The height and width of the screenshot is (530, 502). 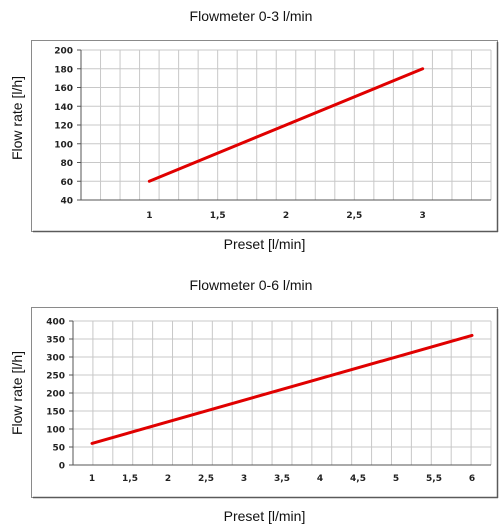 I want to click on x-tick-label: 3,5, so click(x=282, y=479).